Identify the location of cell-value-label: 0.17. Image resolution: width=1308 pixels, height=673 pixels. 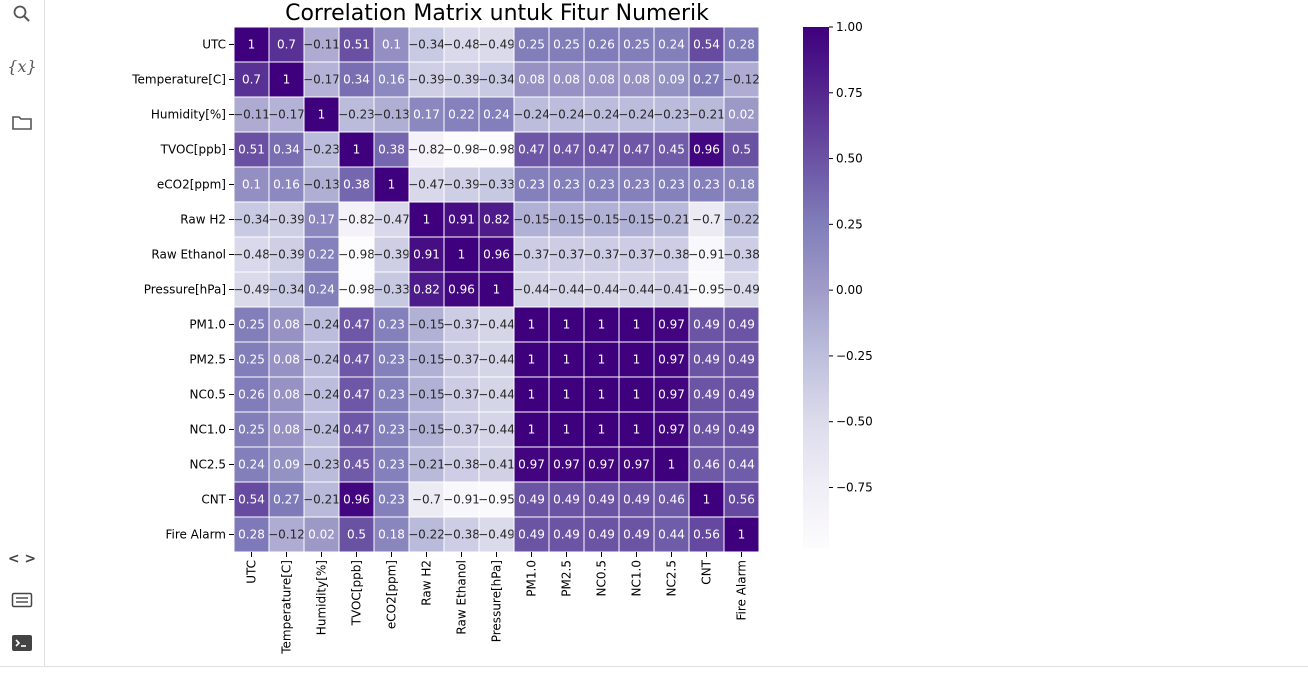
(321, 220).